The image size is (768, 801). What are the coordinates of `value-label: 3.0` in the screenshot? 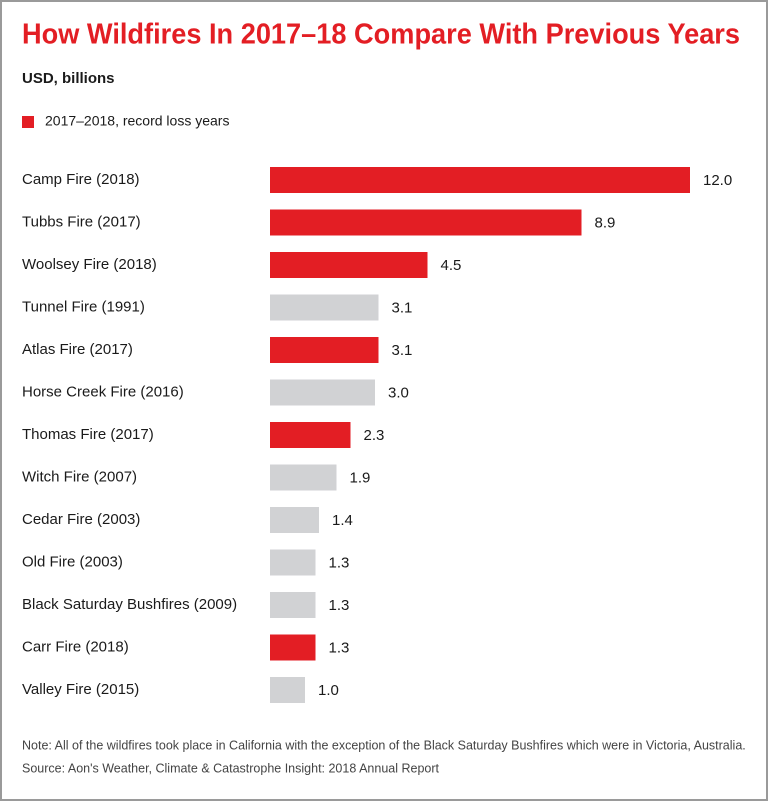 It's located at (398, 392).